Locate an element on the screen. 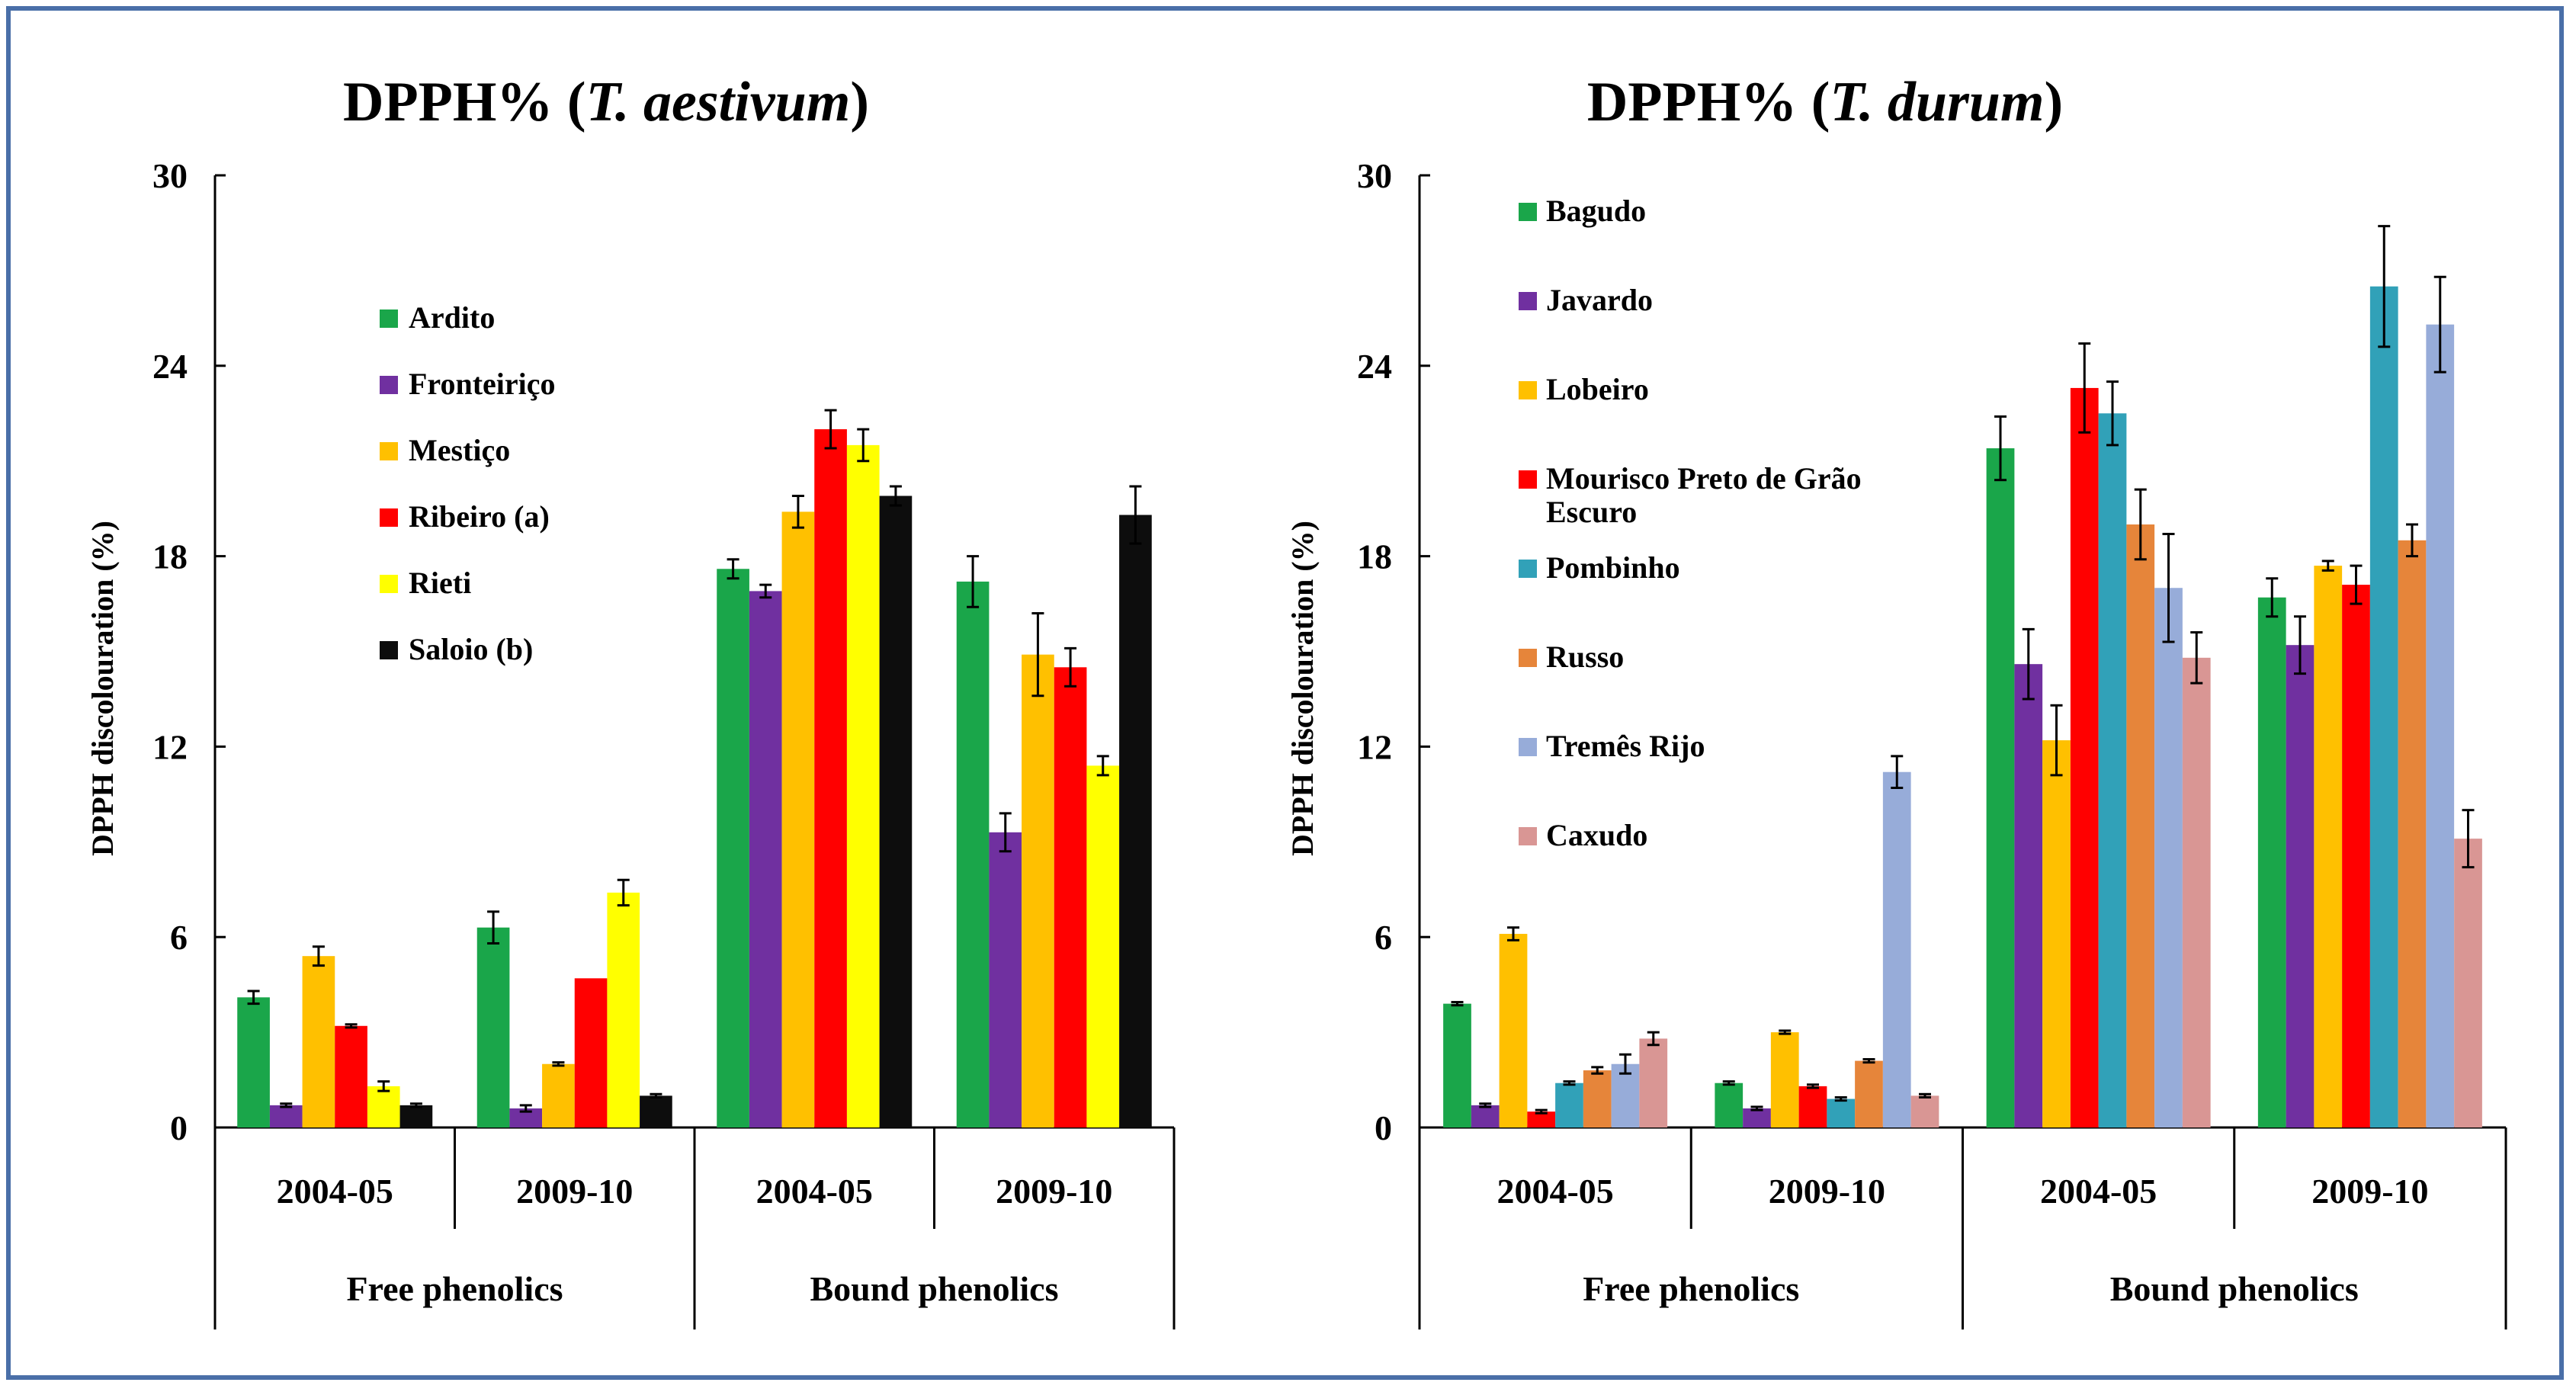 The height and width of the screenshot is (1392, 2576). legend-label: Mestiço is located at coordinates (459, 450).